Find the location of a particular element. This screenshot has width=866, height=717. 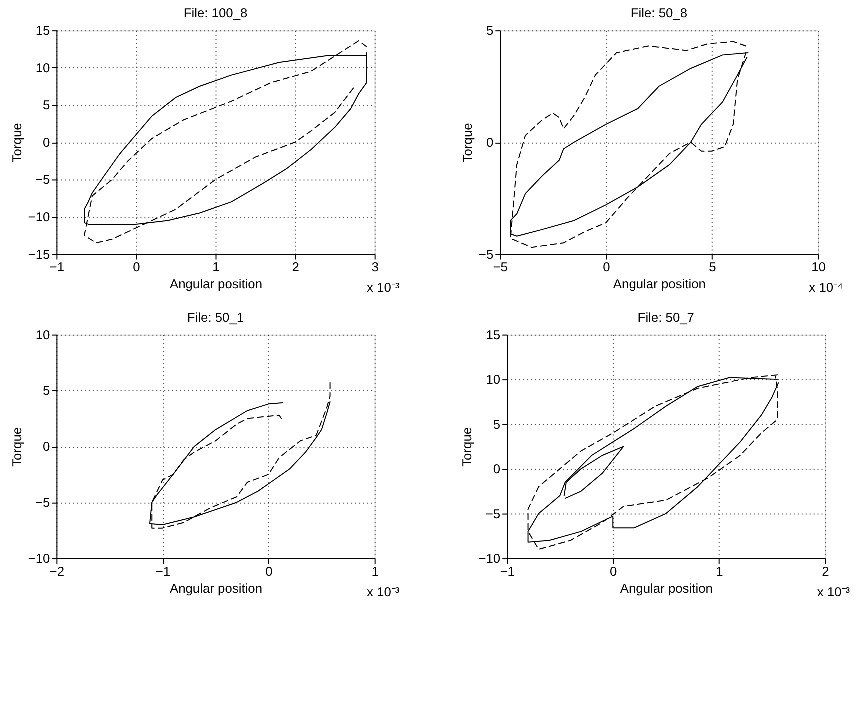

chart-title: File: 50_8 is located at coordinates (659, 13).